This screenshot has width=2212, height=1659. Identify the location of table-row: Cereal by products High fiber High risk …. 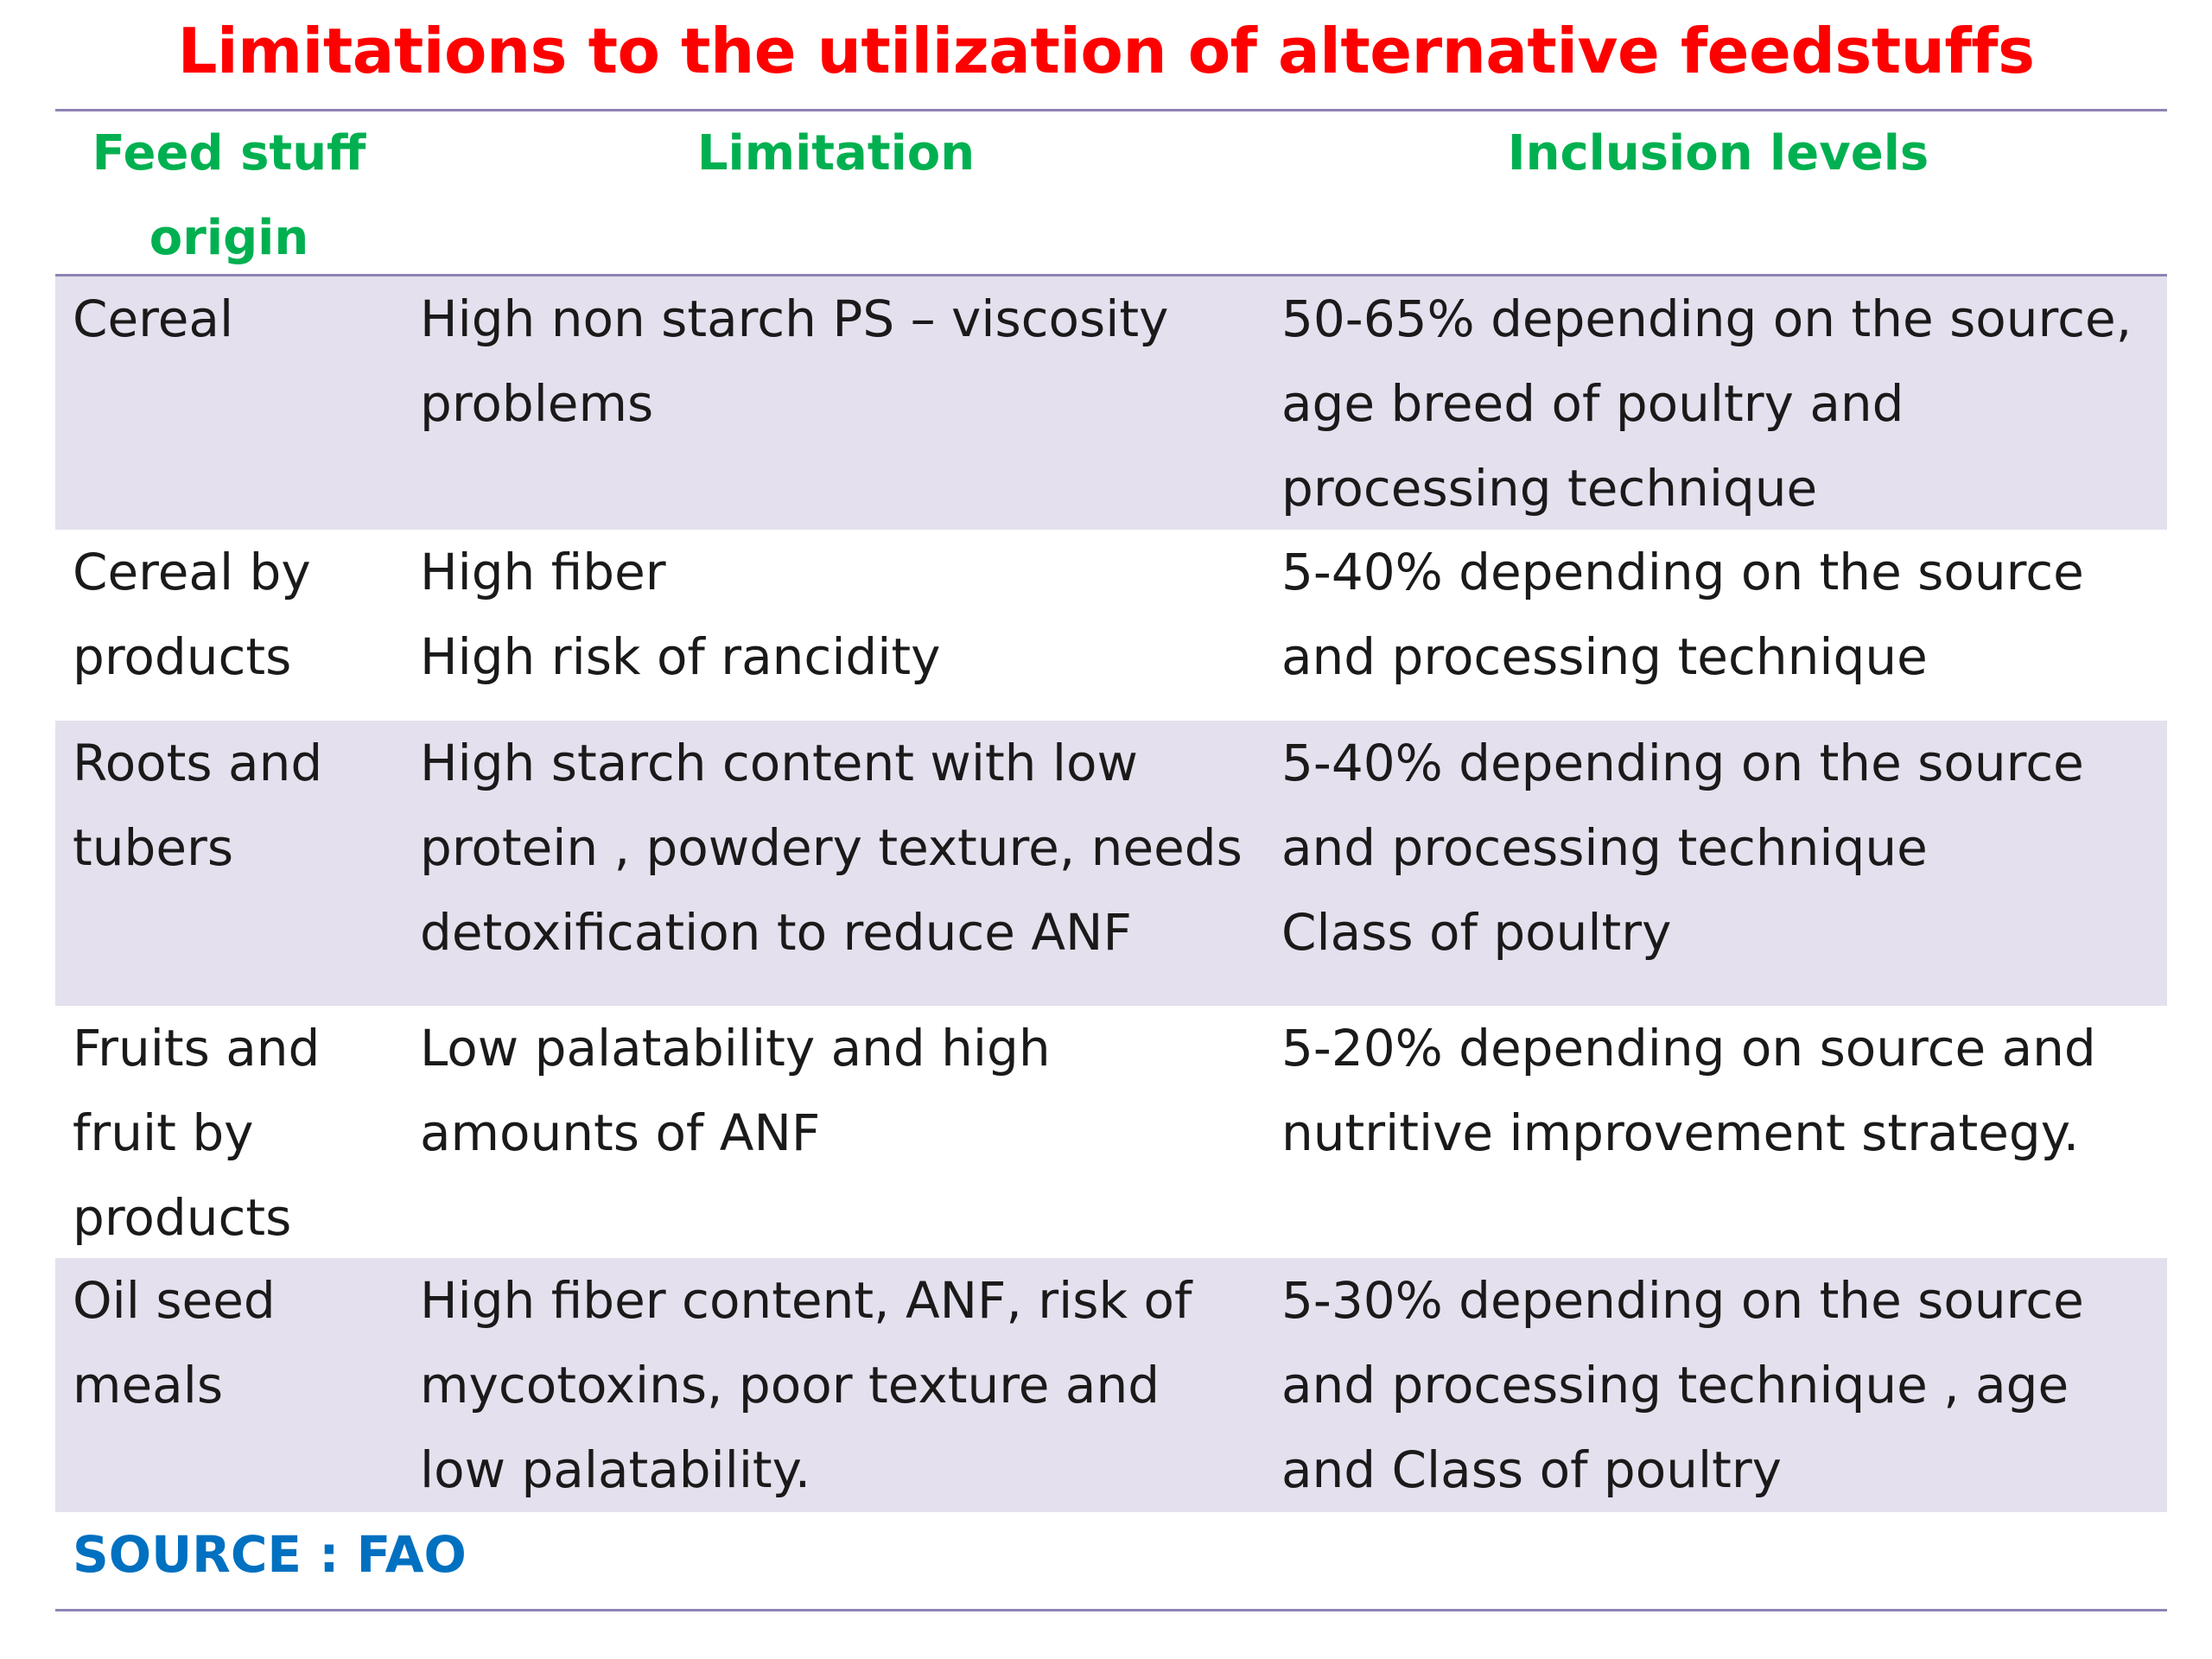
(1111, 625).